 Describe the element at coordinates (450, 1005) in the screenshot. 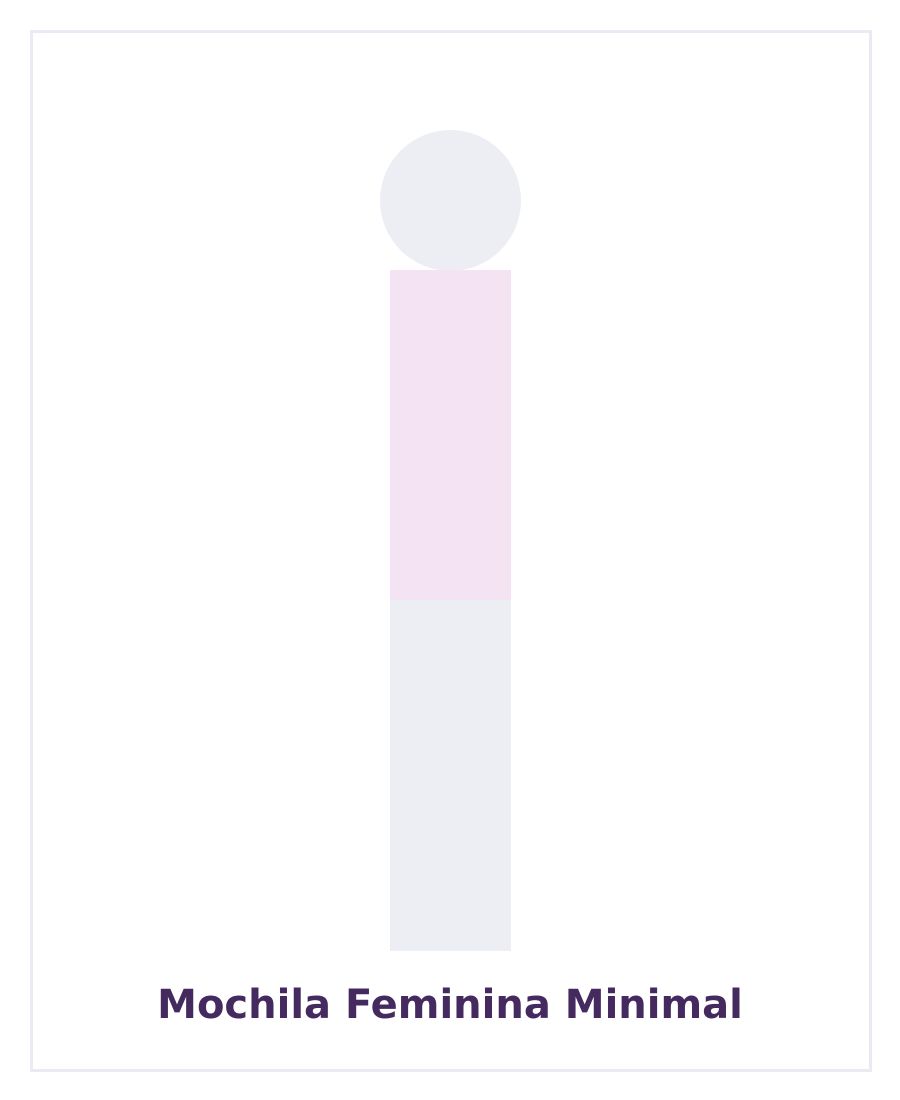

I see `product-title: Mochila Feminina Minimal` at that location.